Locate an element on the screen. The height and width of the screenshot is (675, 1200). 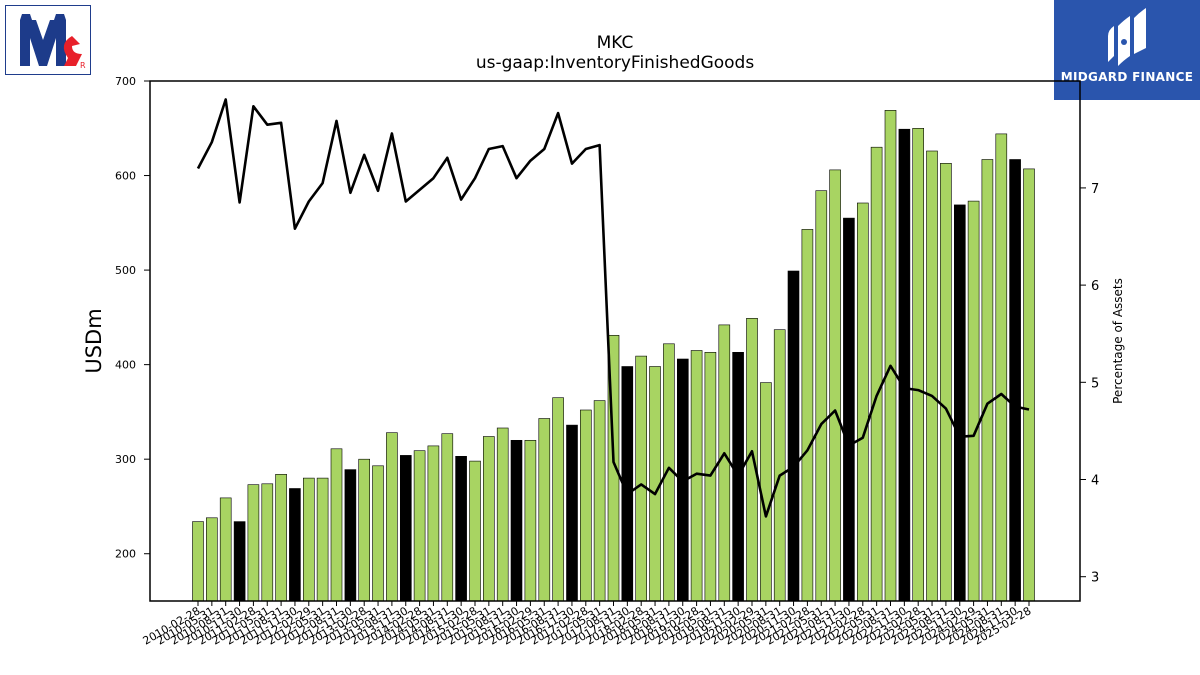
y-axis-label-right: Percentage of Assets is located at coordinates (1118, 341).